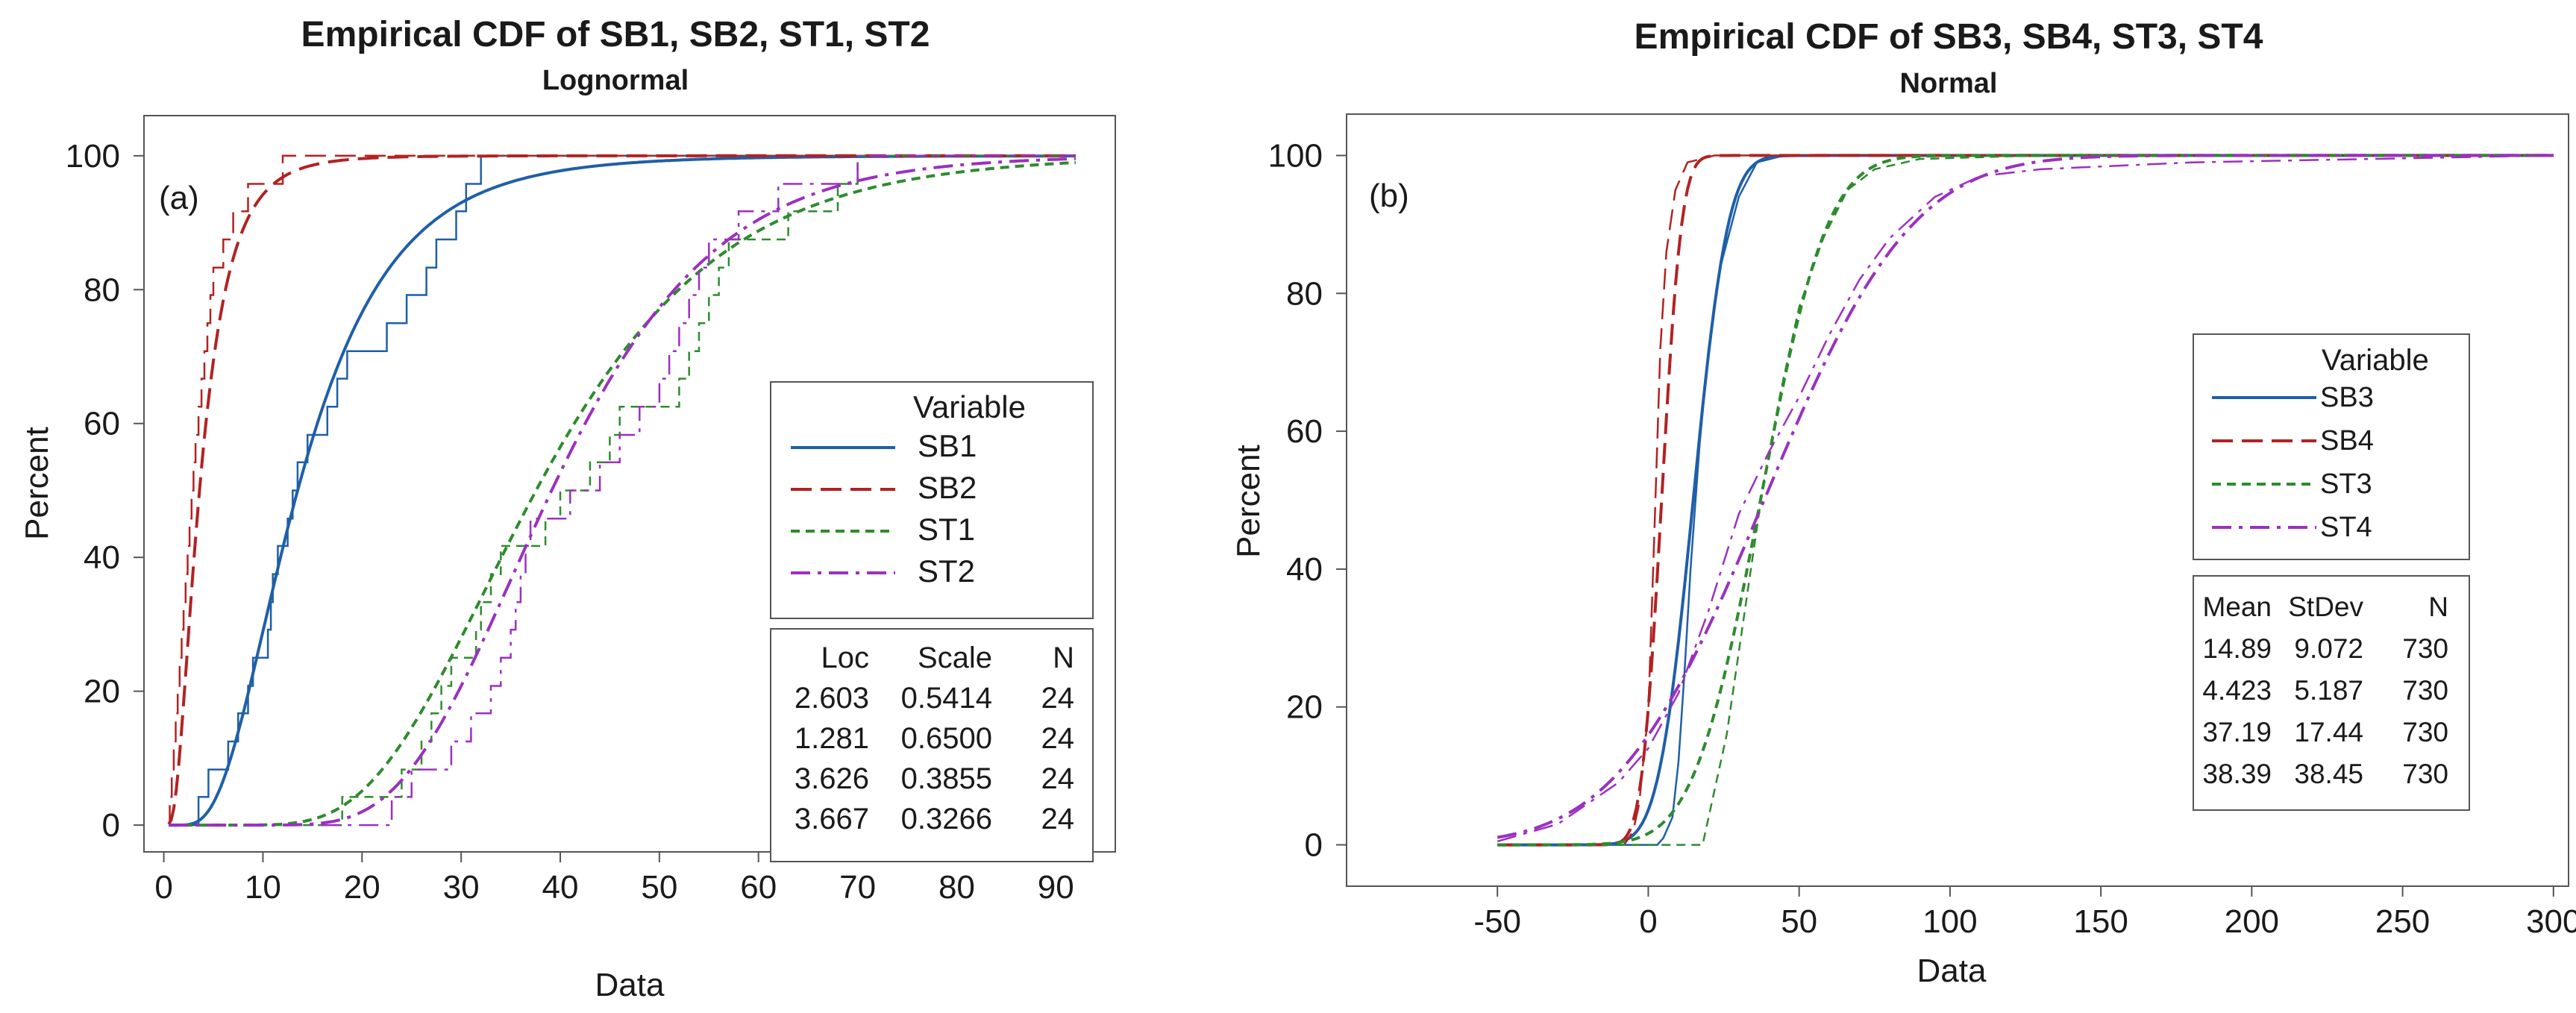  What do you see at coordinates (2237, 648) in the screenshot?
I see `stats-cell: 14.89` at bounding box center [2237, 648].